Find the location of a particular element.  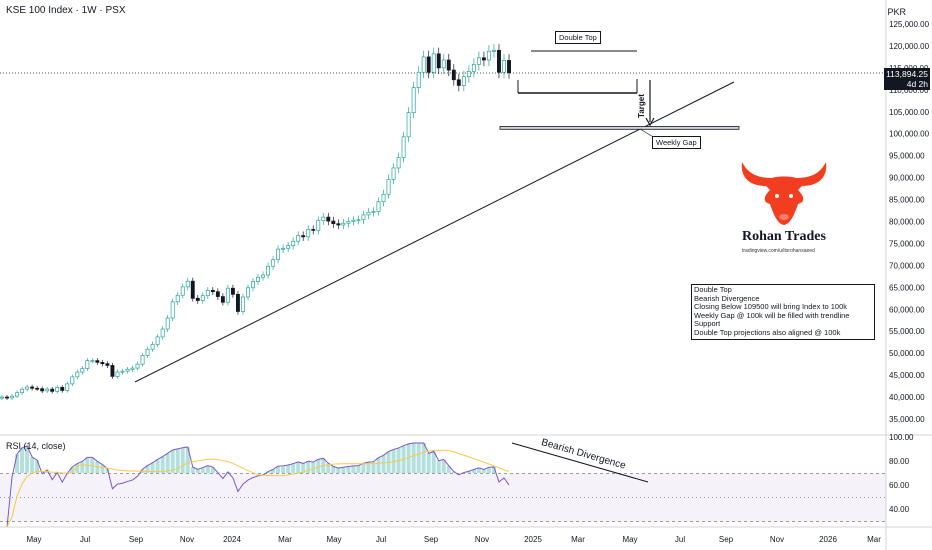

rsi-tick-label: 40.00 is located at coordinates (899, 509).